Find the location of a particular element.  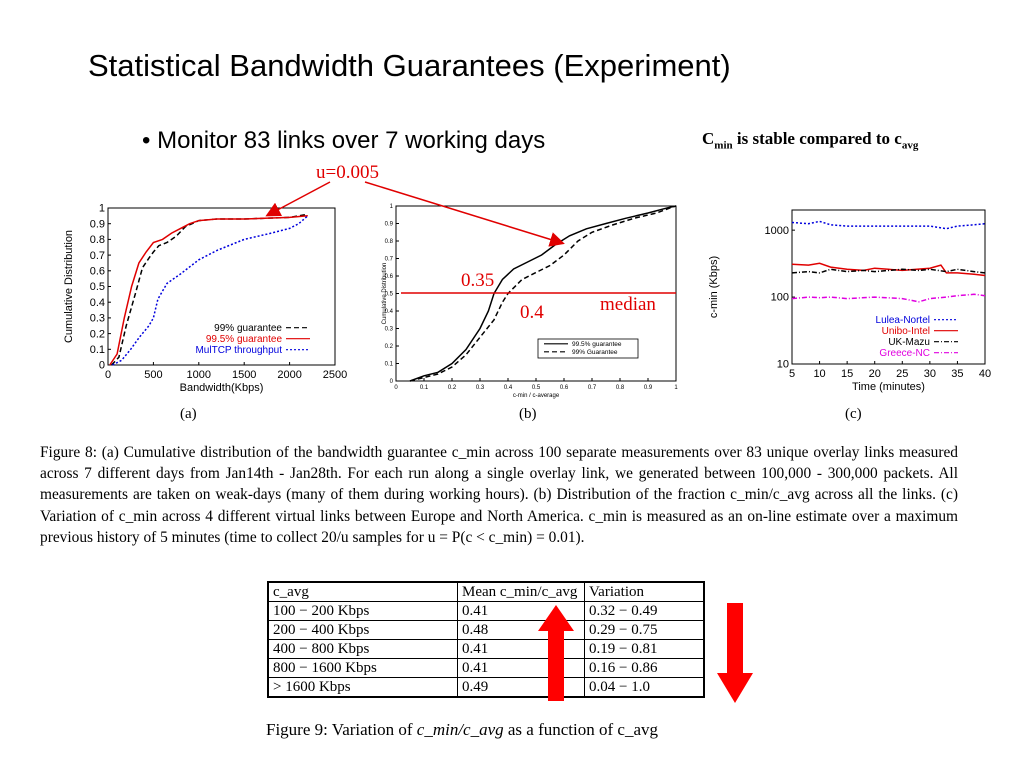

table-cell: > 1600 Kbps is located at coordinates (362, 687).